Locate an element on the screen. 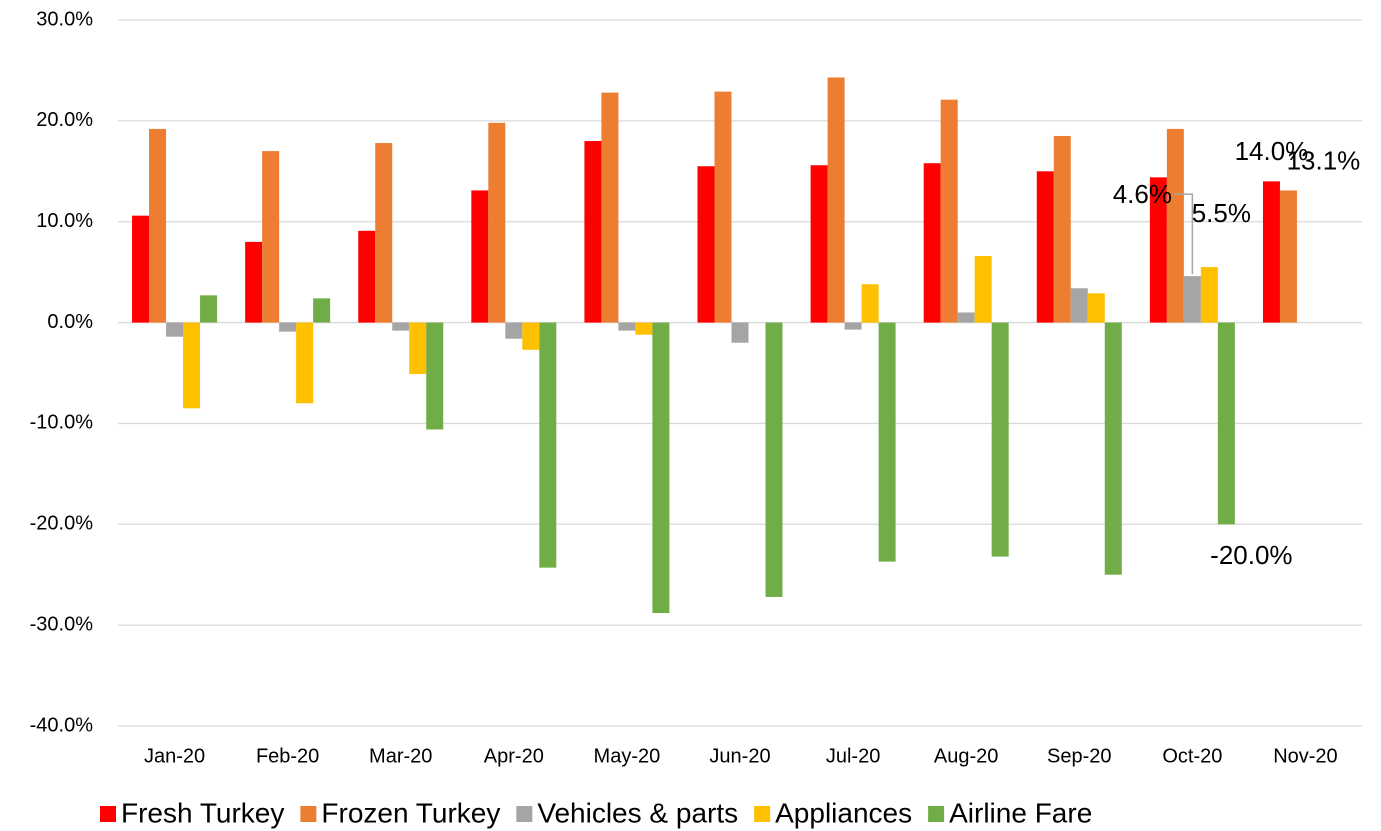 Image resolution: width=1381 pixels, height=831 pixels. x-tick-label: Nov-20 is located at coordinates (1305, 756).